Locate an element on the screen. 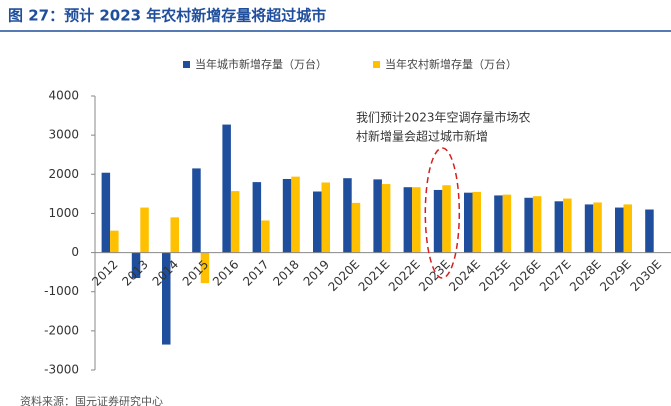  y-tick-label: 4000 is located at coordinates (63, 96).